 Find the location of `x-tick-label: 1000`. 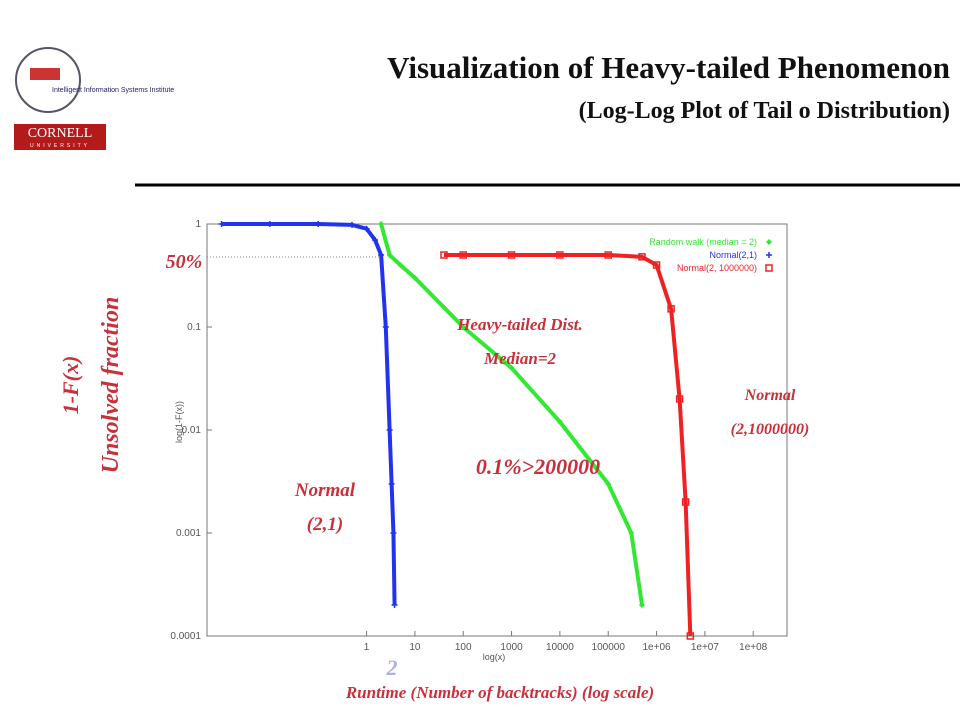

x-tick-label: 1000 is located at coordinates (511, 647).